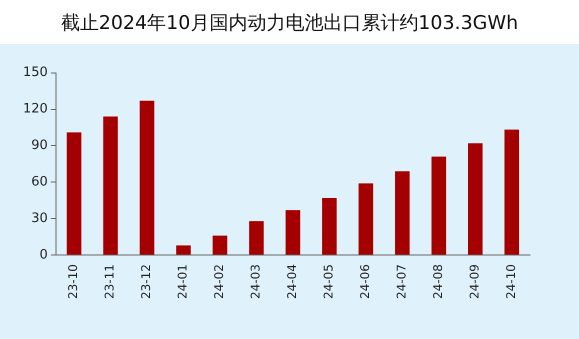 Image resolution: width=579 pixels, height=339 pixels. I want to click on x-tick-label: 24-03, so click(255, 282).